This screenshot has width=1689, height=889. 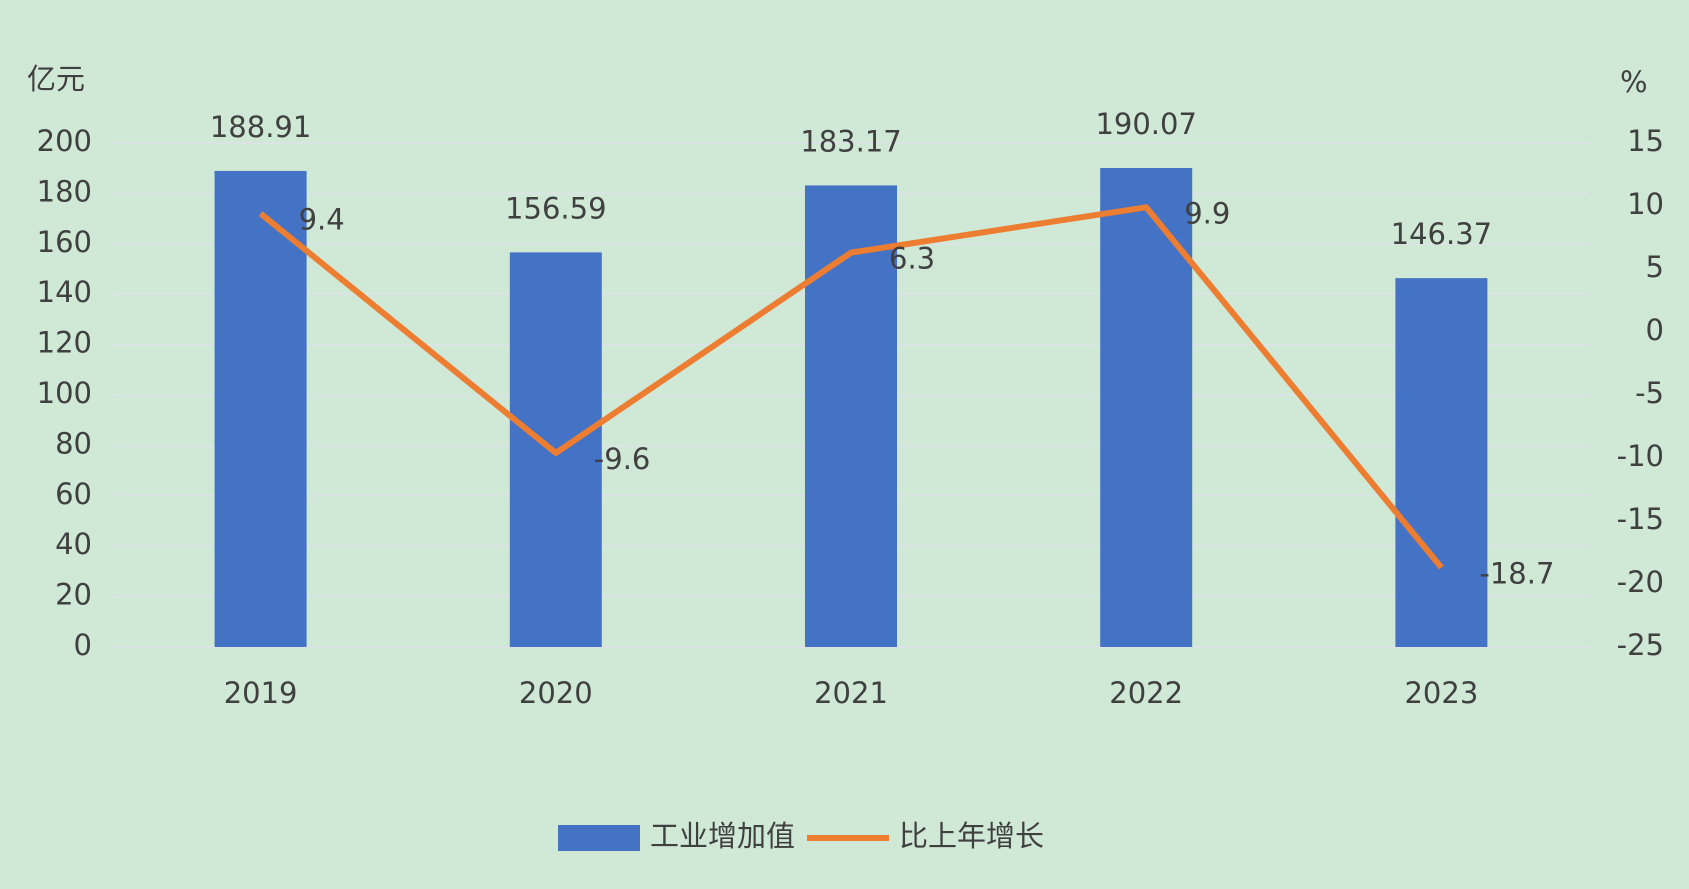 I want to click on data-label: 183.17, so click(x=850, y=141).